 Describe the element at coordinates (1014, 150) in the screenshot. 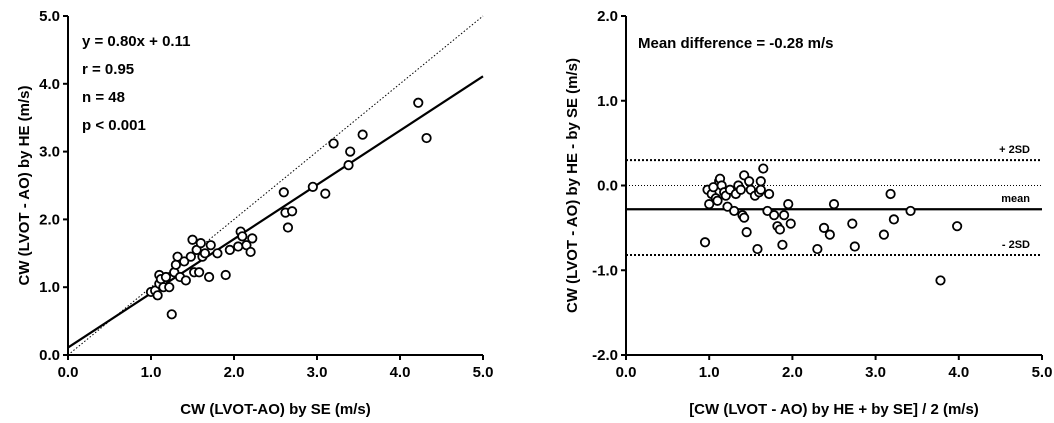

I see `reference-line-label: + 2SD` at that location.